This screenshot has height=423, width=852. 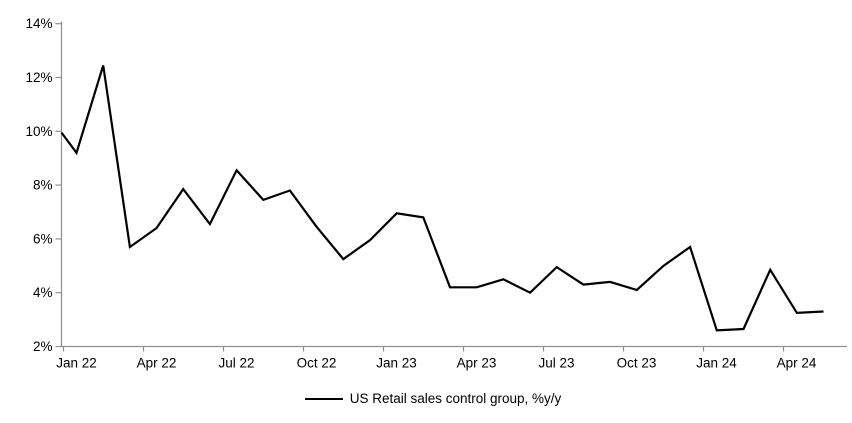 I want to click on x-tick-label: Apr 24, so click(x=797, y=363).